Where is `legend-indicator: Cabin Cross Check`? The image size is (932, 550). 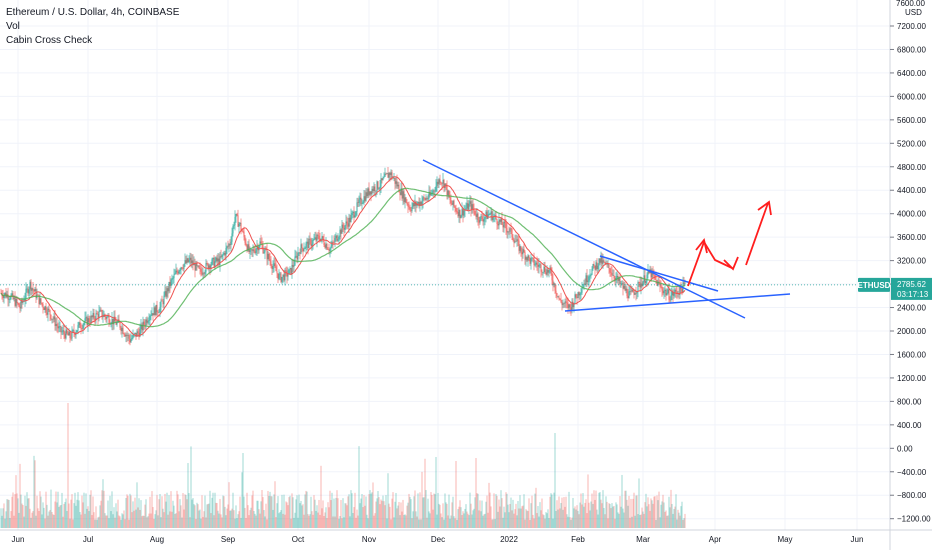 legend-indicator: Cabin Cross Check is located at coordinates (49, 40).